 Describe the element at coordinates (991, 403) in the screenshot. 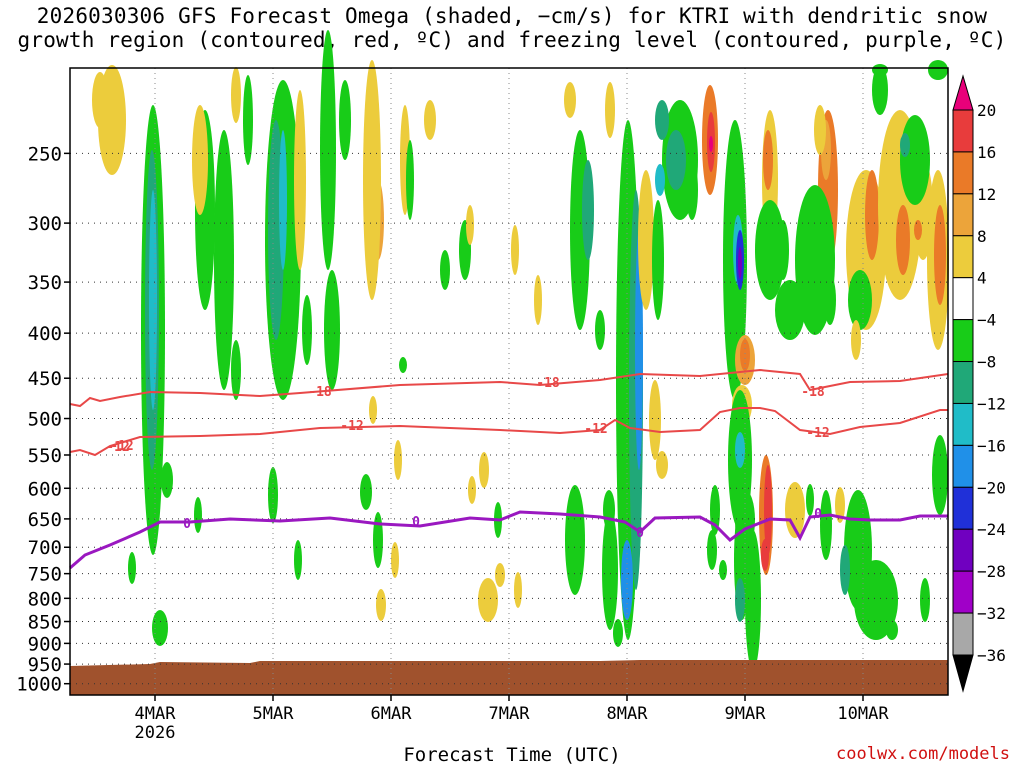

I see `colorbar-label: −12` at that location.